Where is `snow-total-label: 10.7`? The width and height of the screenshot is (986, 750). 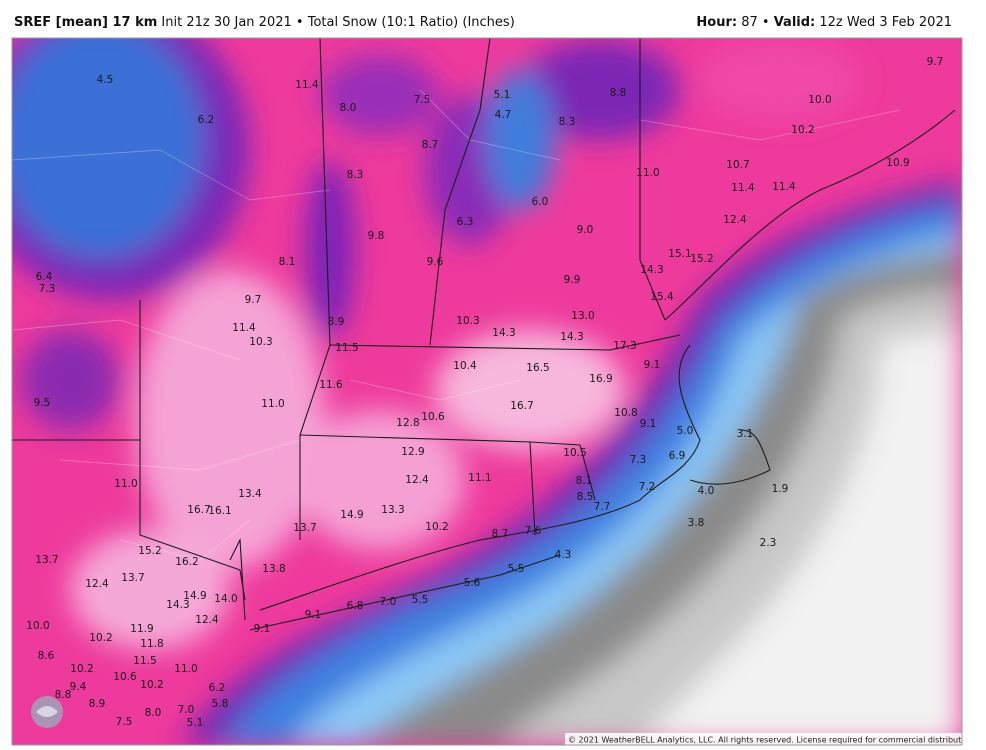
snow-total-label: 10.7 is located at coordinates (737, 165).